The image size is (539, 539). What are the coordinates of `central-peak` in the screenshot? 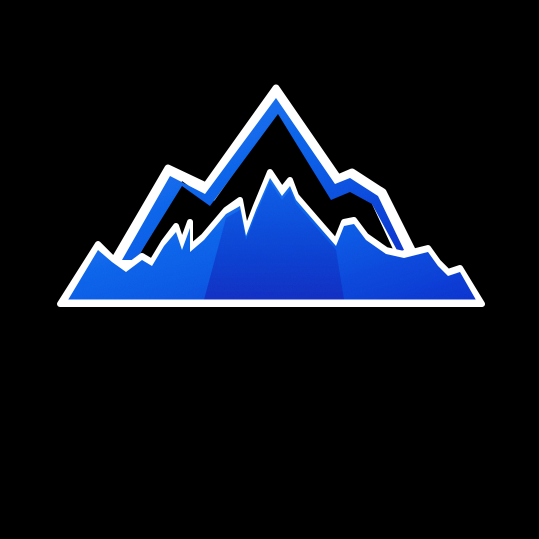 It's located at (274, 241).